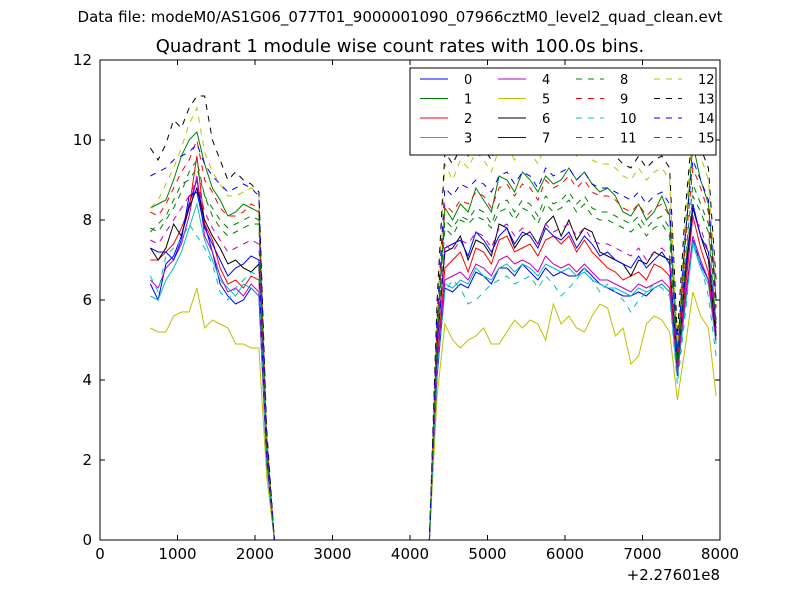 This screenshot has width=800, height=600. What do you see at coordinates (642, 554) in the screenshot?
I see `x-tick-label: 7000` at bounding box center [642, 554].